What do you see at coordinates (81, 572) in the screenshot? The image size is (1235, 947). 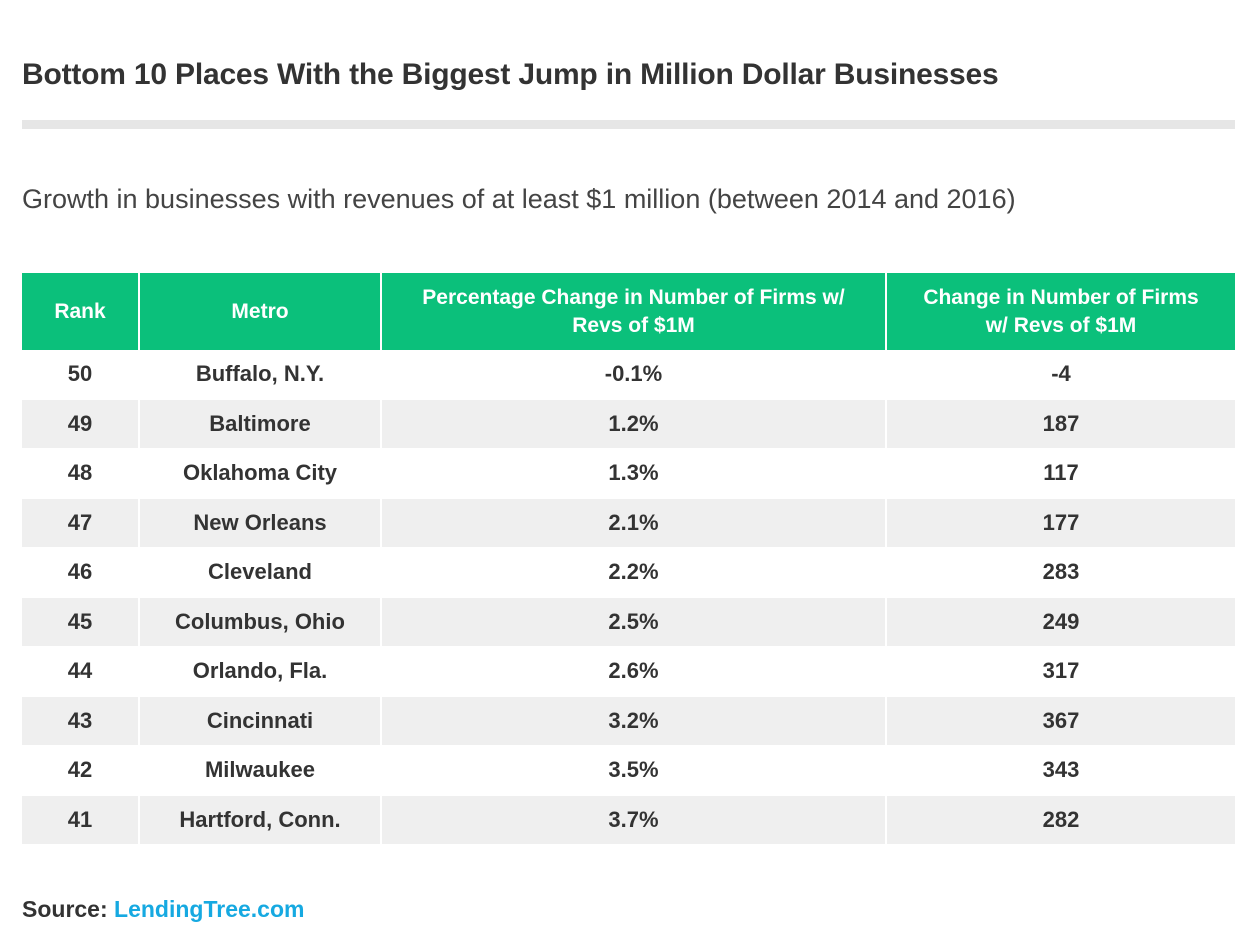 I see `cell-rank: 46` at bounding box center [81, 572].